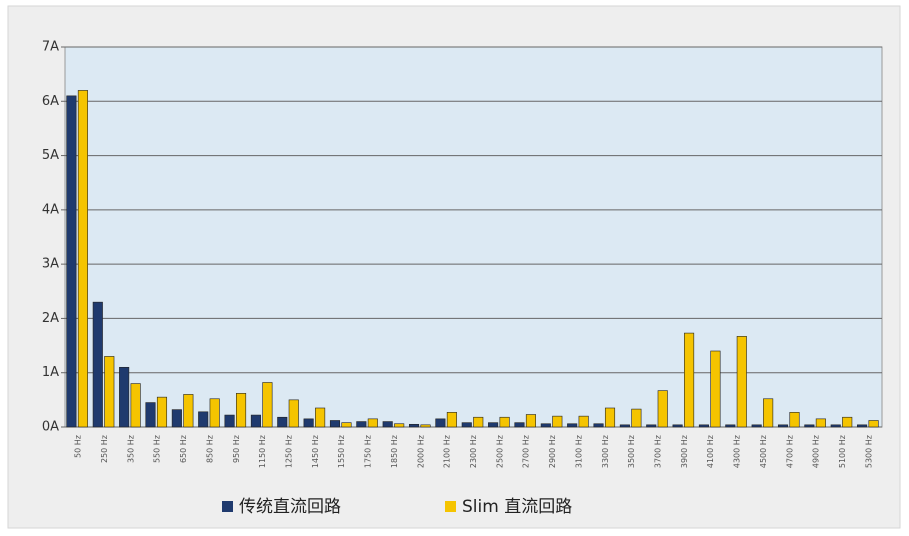 The width and height of the screenshot is (909, 536). Describe the element at coordinates (78, 446) in the screenshot. I see `x-tick-label: 50 Hz` at that location.